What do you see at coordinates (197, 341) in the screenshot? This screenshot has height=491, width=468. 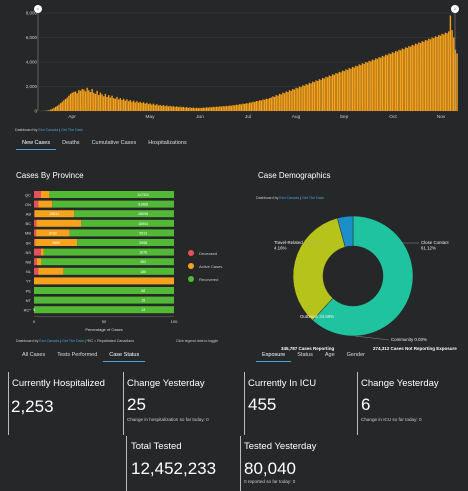 I see `legend-toggle-hint: Click legend dots to toggle` at bounding box center [197, 341].